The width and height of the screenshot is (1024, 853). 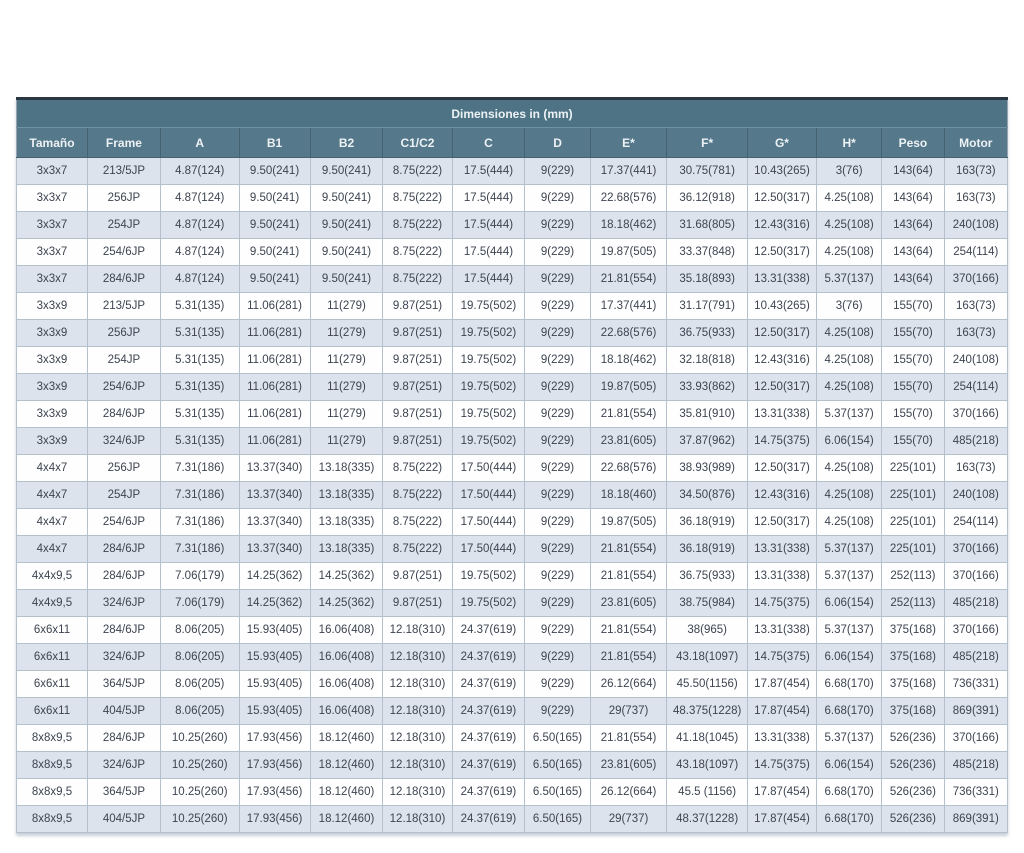 What do you see at coordinates (346, 495) in the screenshot?
I see `table-cell: 13.18(335)` at bounding box center [346, 495].